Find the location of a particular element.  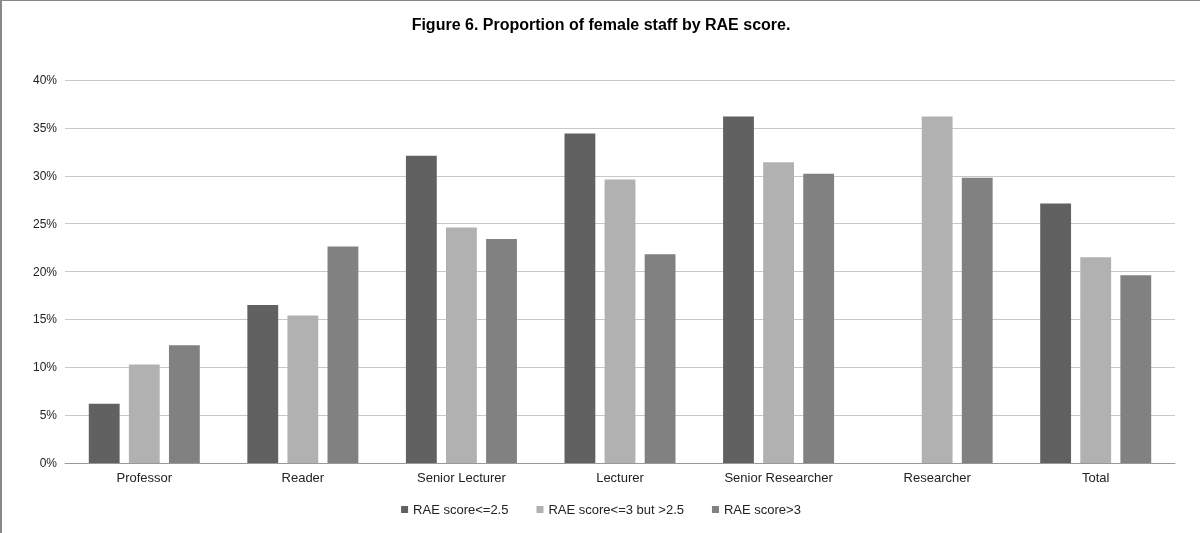

x-tick-label: Senior Lecturer is located at coordinates (461, 477).